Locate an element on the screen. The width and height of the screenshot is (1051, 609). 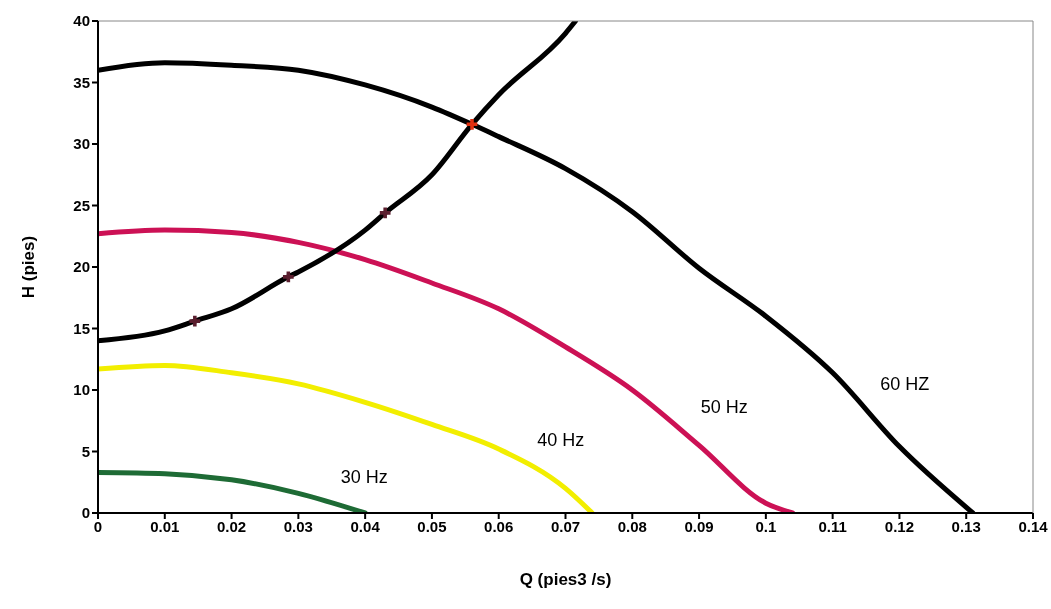
x-tick-label: 0.14 is located at coordinates (1033, 526).